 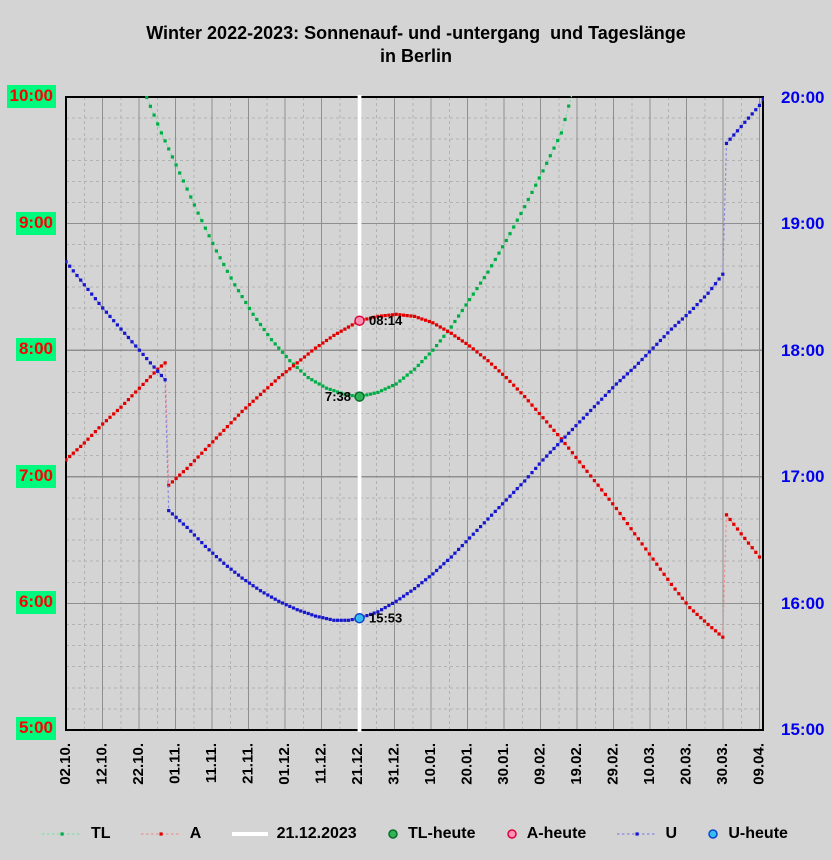 I want to click on legend-label: TL, so click(x=101, y=833).